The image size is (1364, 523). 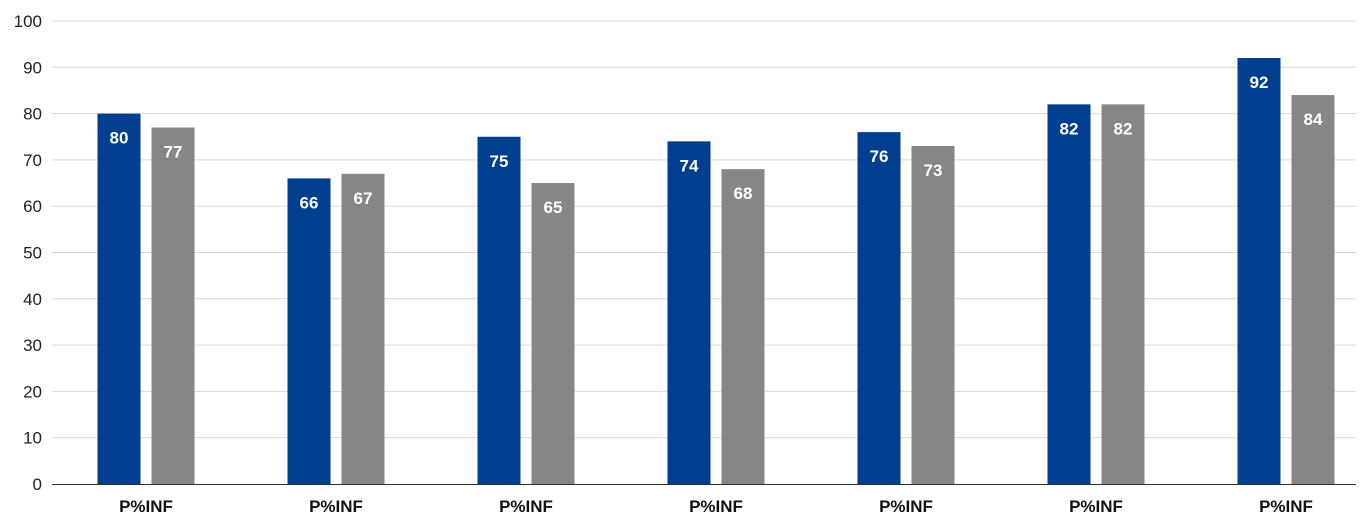 I want to click on data-label: 76, so click(x=879, y=156).